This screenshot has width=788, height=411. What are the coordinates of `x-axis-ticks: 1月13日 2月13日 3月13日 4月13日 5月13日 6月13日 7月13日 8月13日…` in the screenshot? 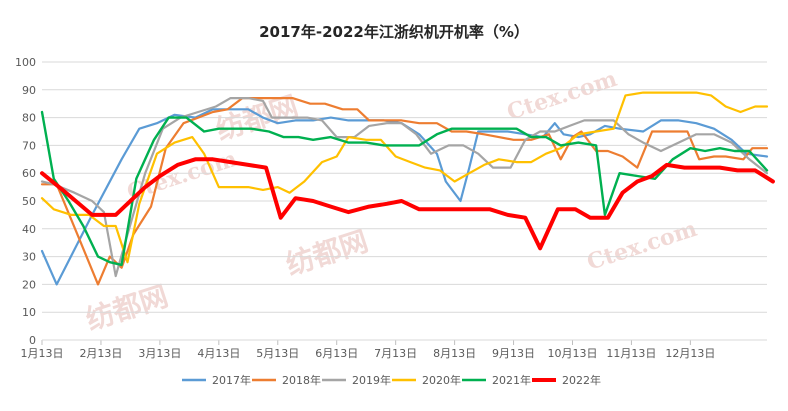 It's located at (368, 350).